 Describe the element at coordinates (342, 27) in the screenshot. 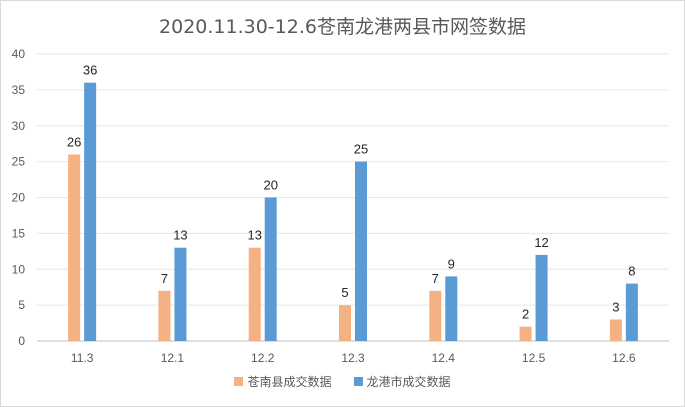

I see `chart-title: 2020.11.30-12.6苍南龙港两县市网签数据` at that location.